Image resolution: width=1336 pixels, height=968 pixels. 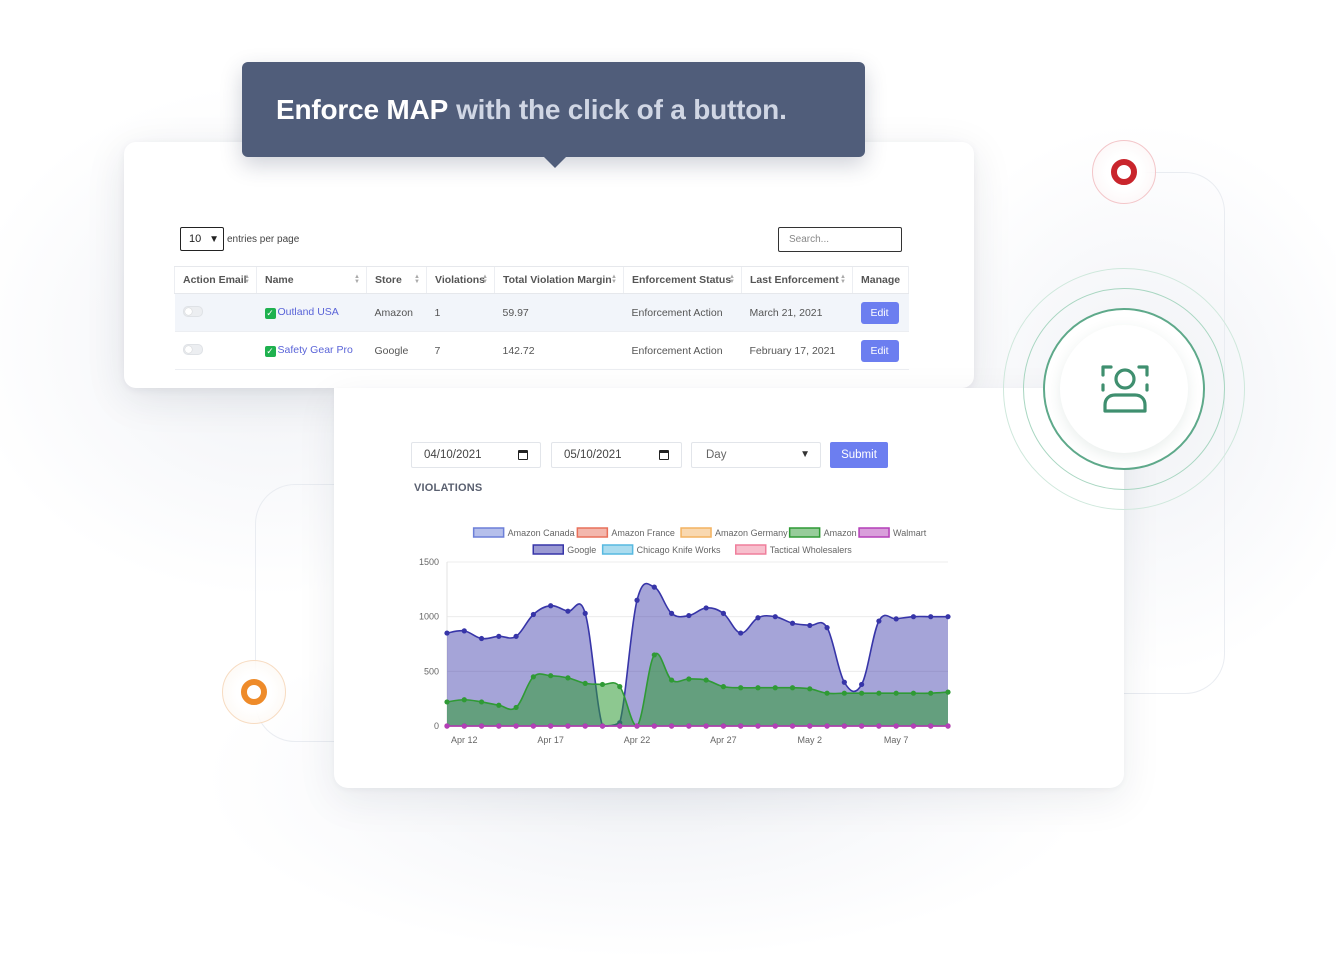 I want to click on period-select: Day ▼, so click(x=756, y=455).